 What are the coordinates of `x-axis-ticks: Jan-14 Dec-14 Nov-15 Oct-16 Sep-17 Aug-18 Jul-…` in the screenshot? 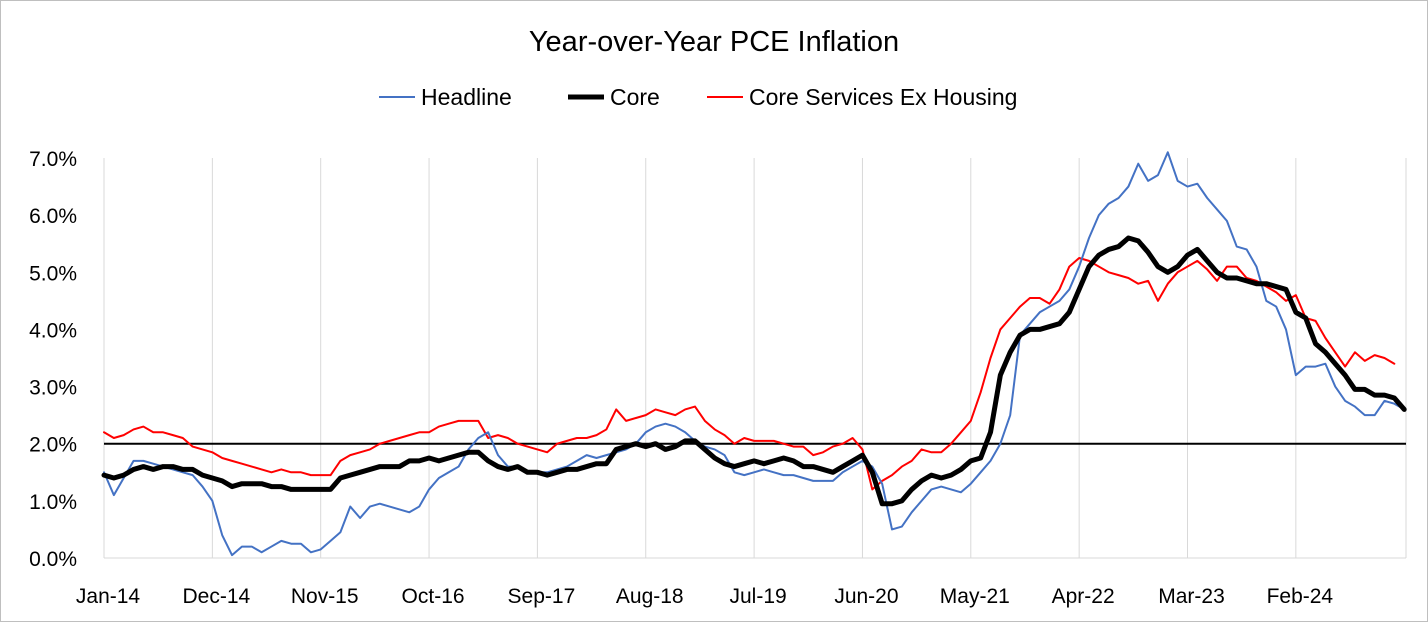 It's located at (705, 596).